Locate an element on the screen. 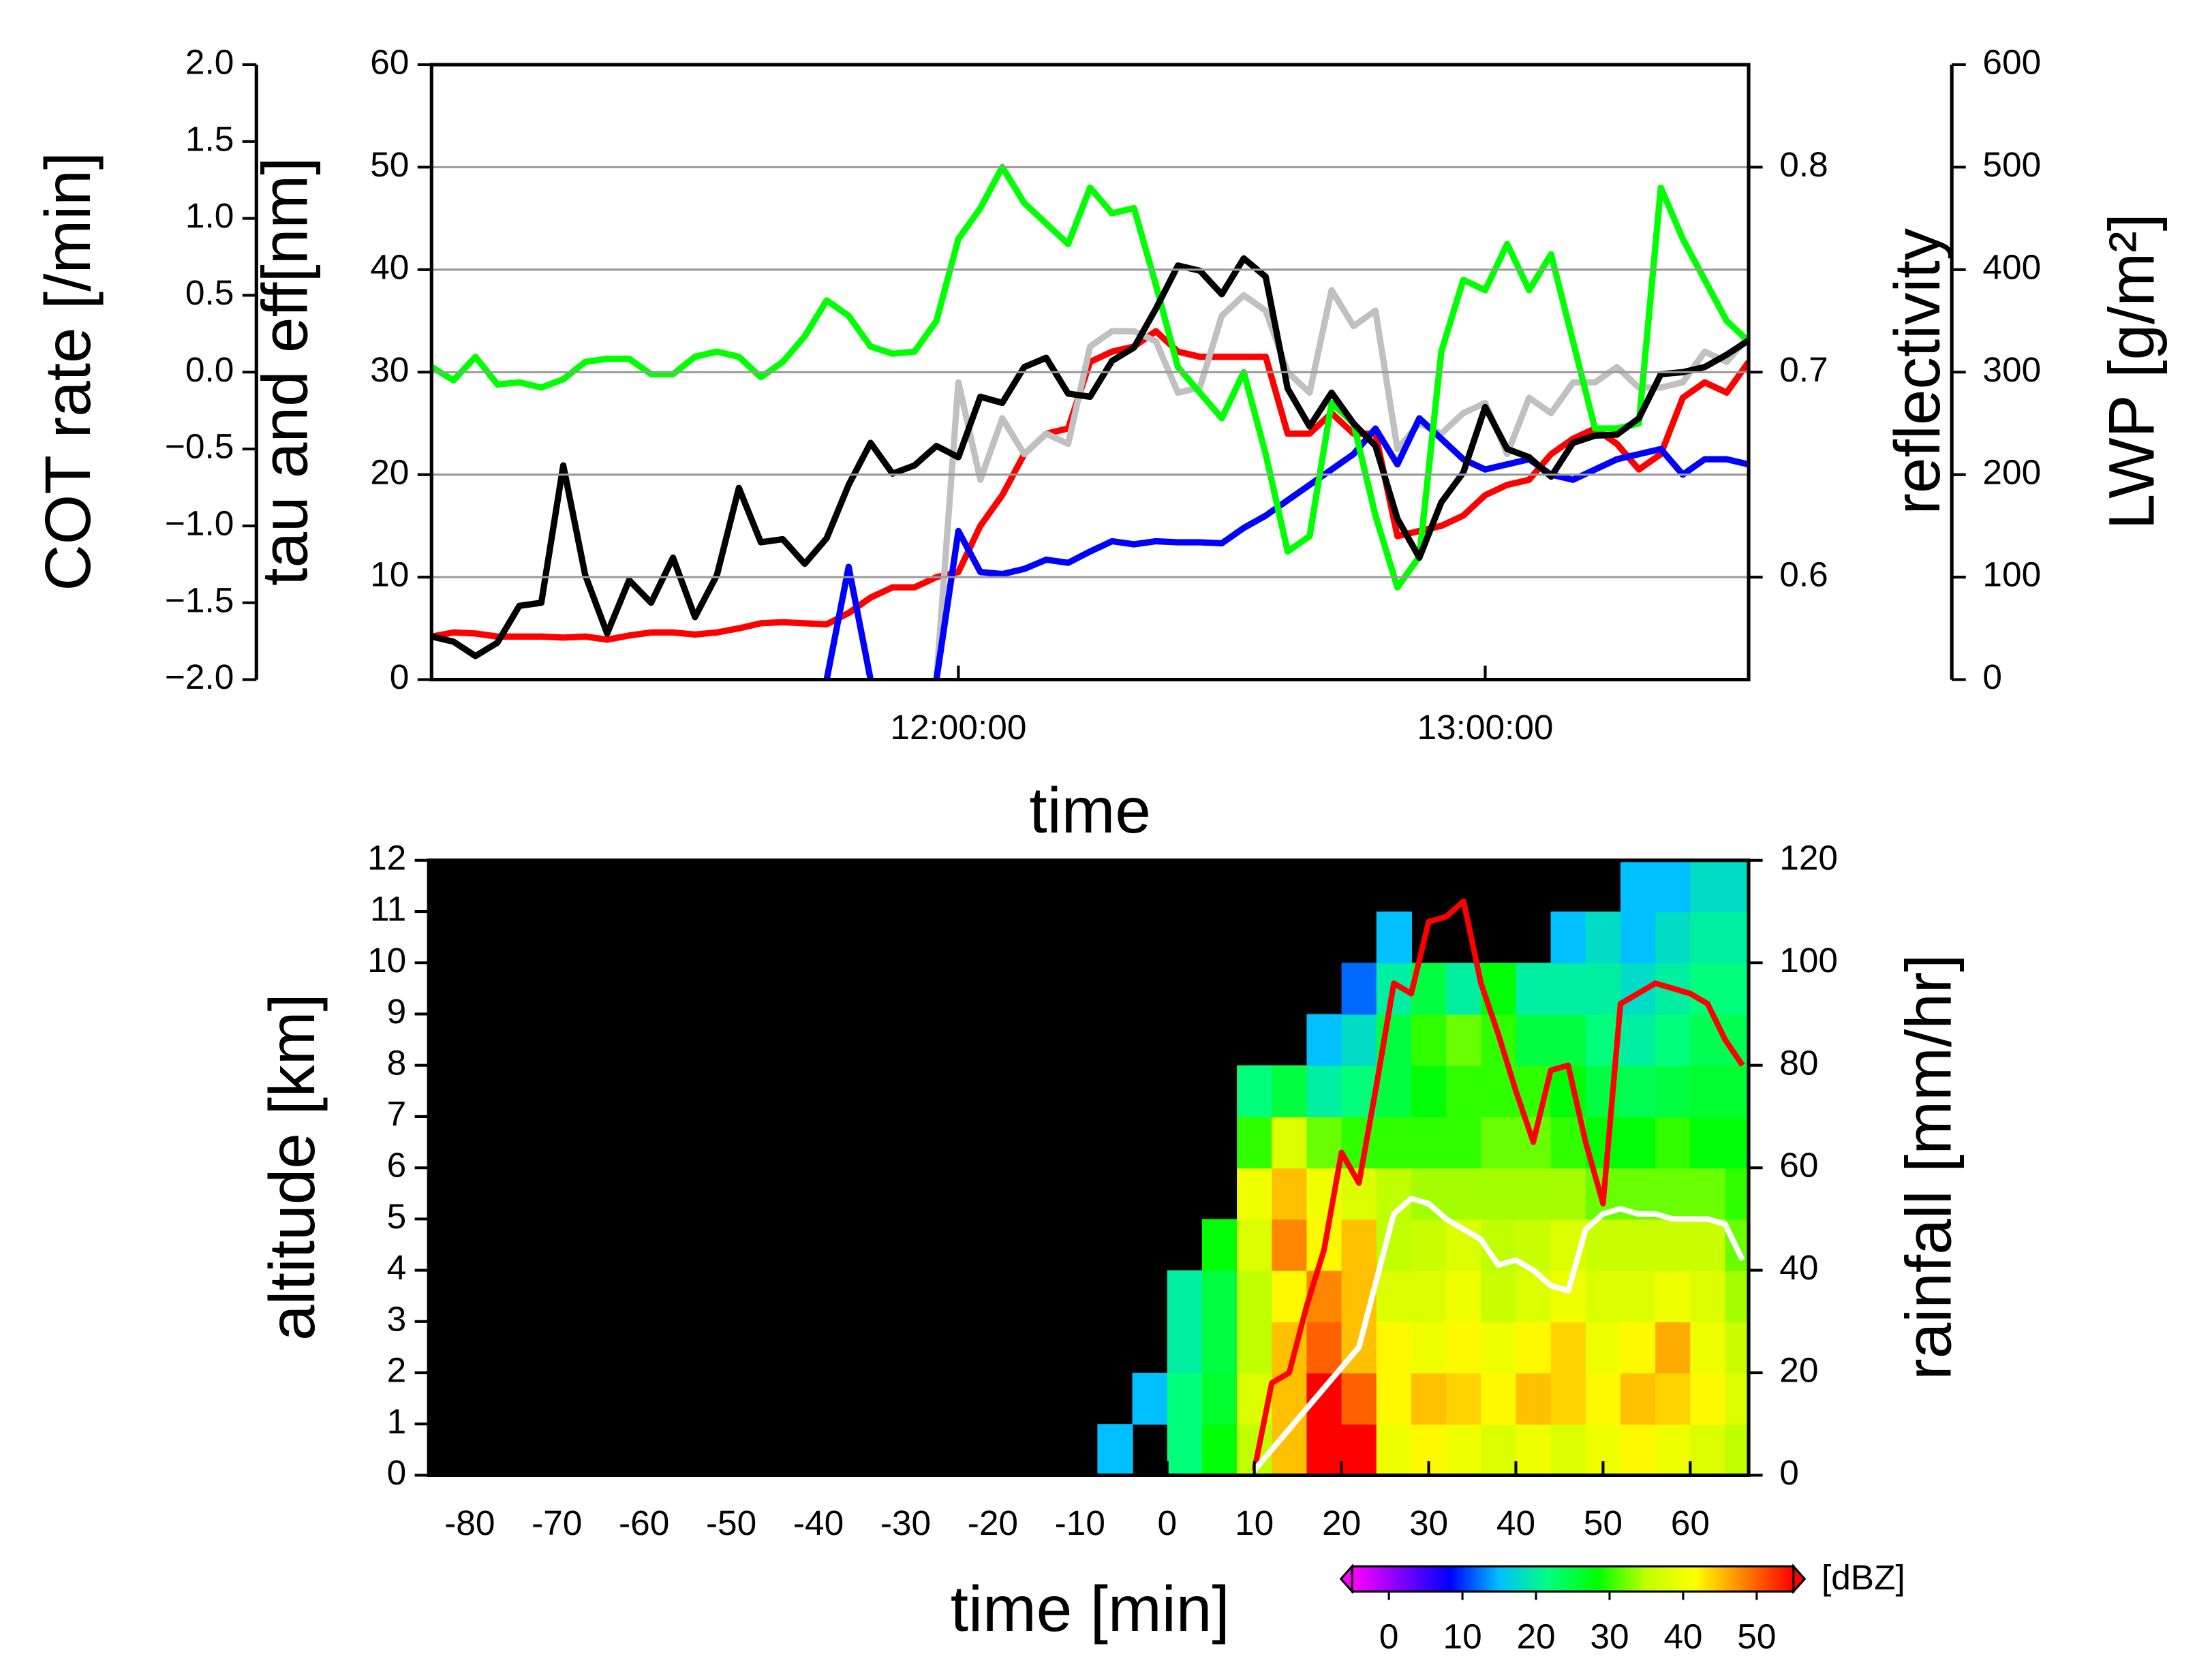 This screenshot has height=1680, width=2197. y-tick-label: 60 is located at coordinates (389, 62).